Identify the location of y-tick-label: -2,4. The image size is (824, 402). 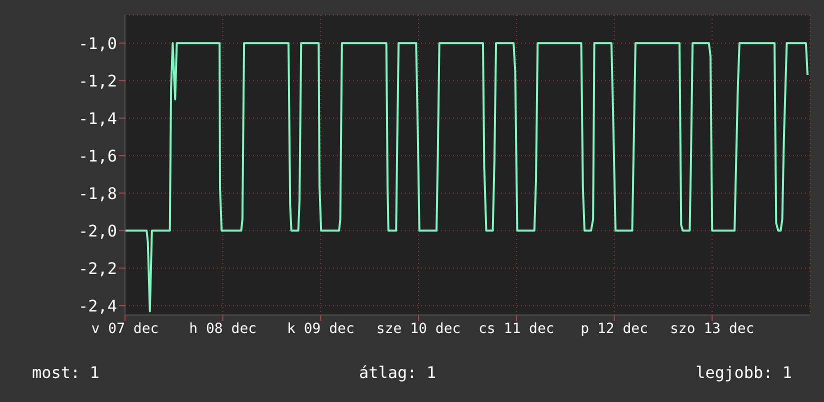
(97, 306).